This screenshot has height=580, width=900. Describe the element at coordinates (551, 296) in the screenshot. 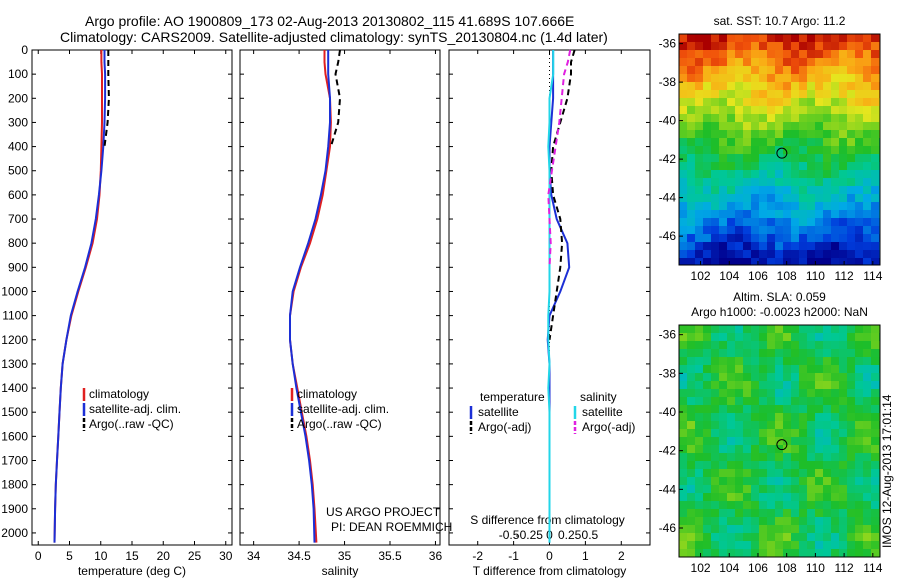

I see `series-line` at that location.